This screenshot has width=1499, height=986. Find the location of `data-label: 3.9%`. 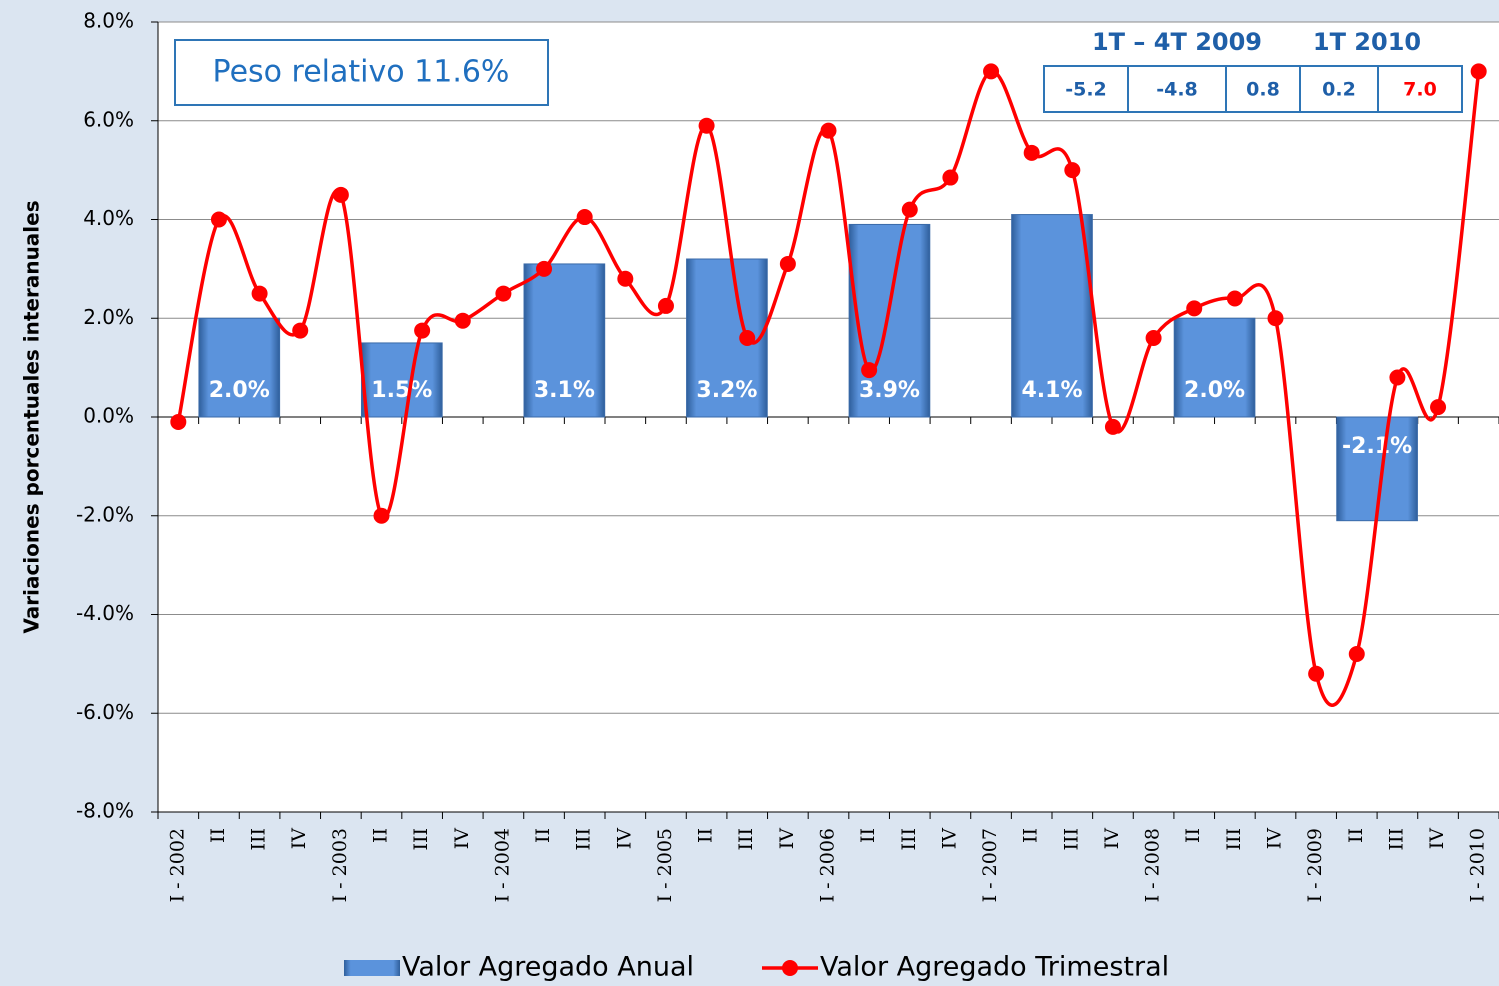

data-label: 3.9% is located at coordinates (889, 390).